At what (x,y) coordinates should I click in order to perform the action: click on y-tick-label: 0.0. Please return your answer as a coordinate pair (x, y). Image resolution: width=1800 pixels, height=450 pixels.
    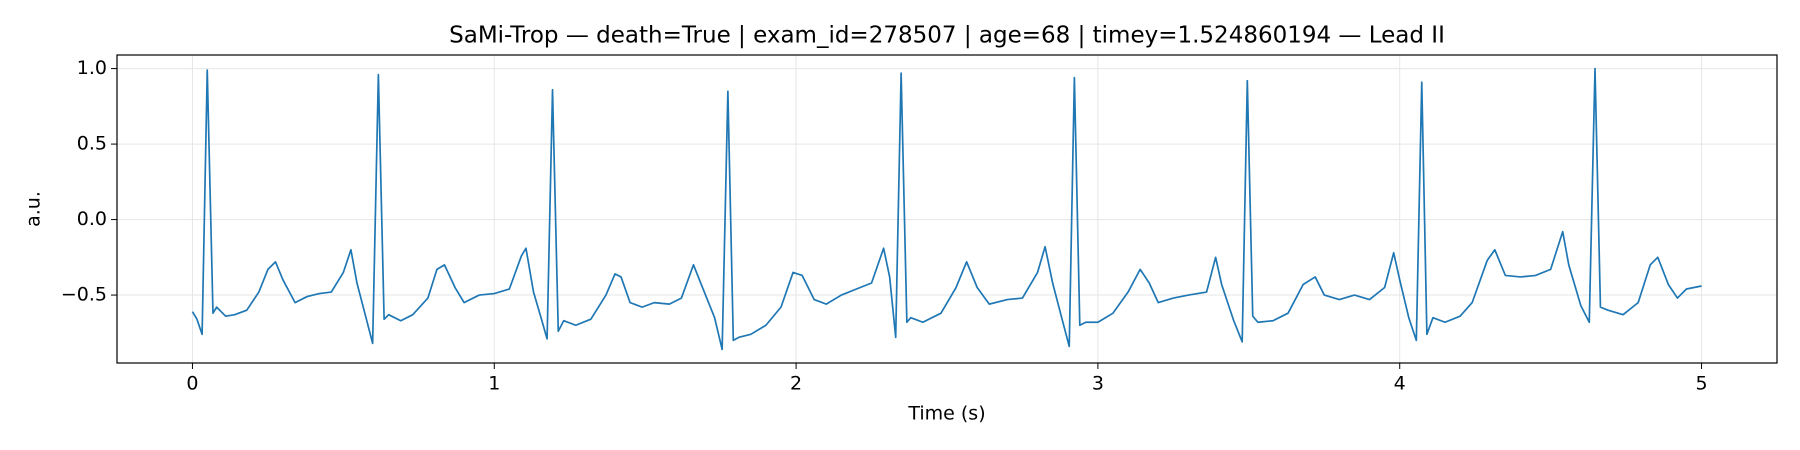
    Looking at the image, I should click on (92, 219).